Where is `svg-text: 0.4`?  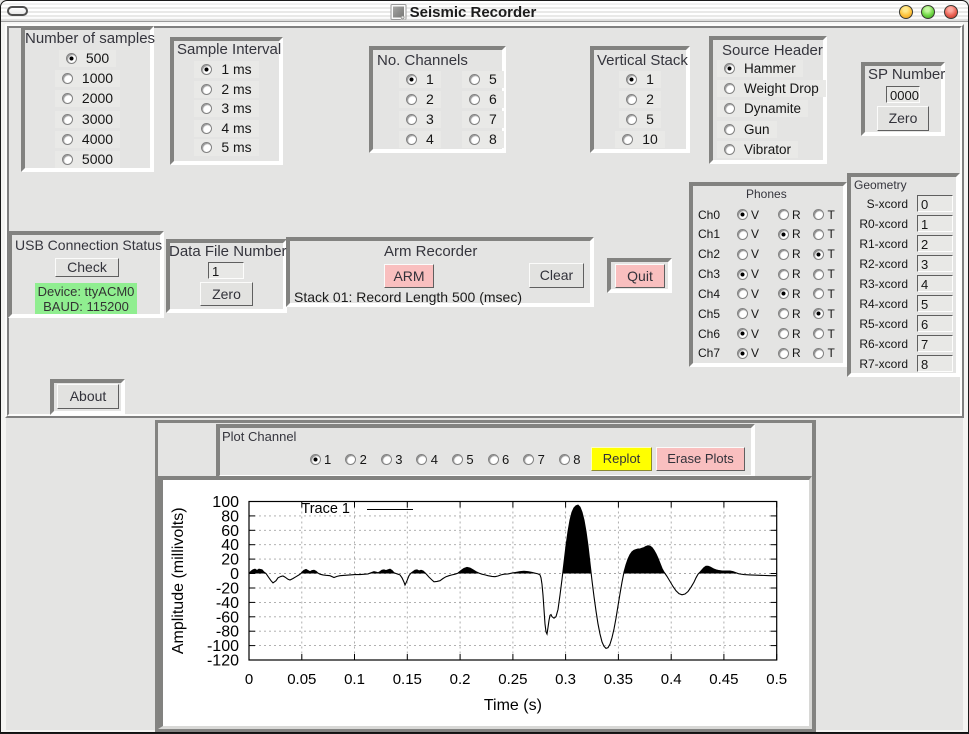 svg-text: 0.4 is located at coordinates (671, 679).